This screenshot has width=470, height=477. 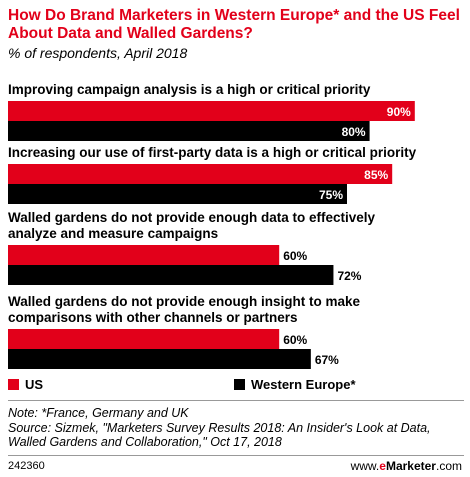 What do you see at coordinates (295, 256) in the screenshot?
I see `value-label-us-3: 60%` at bounding box center [295, 256].